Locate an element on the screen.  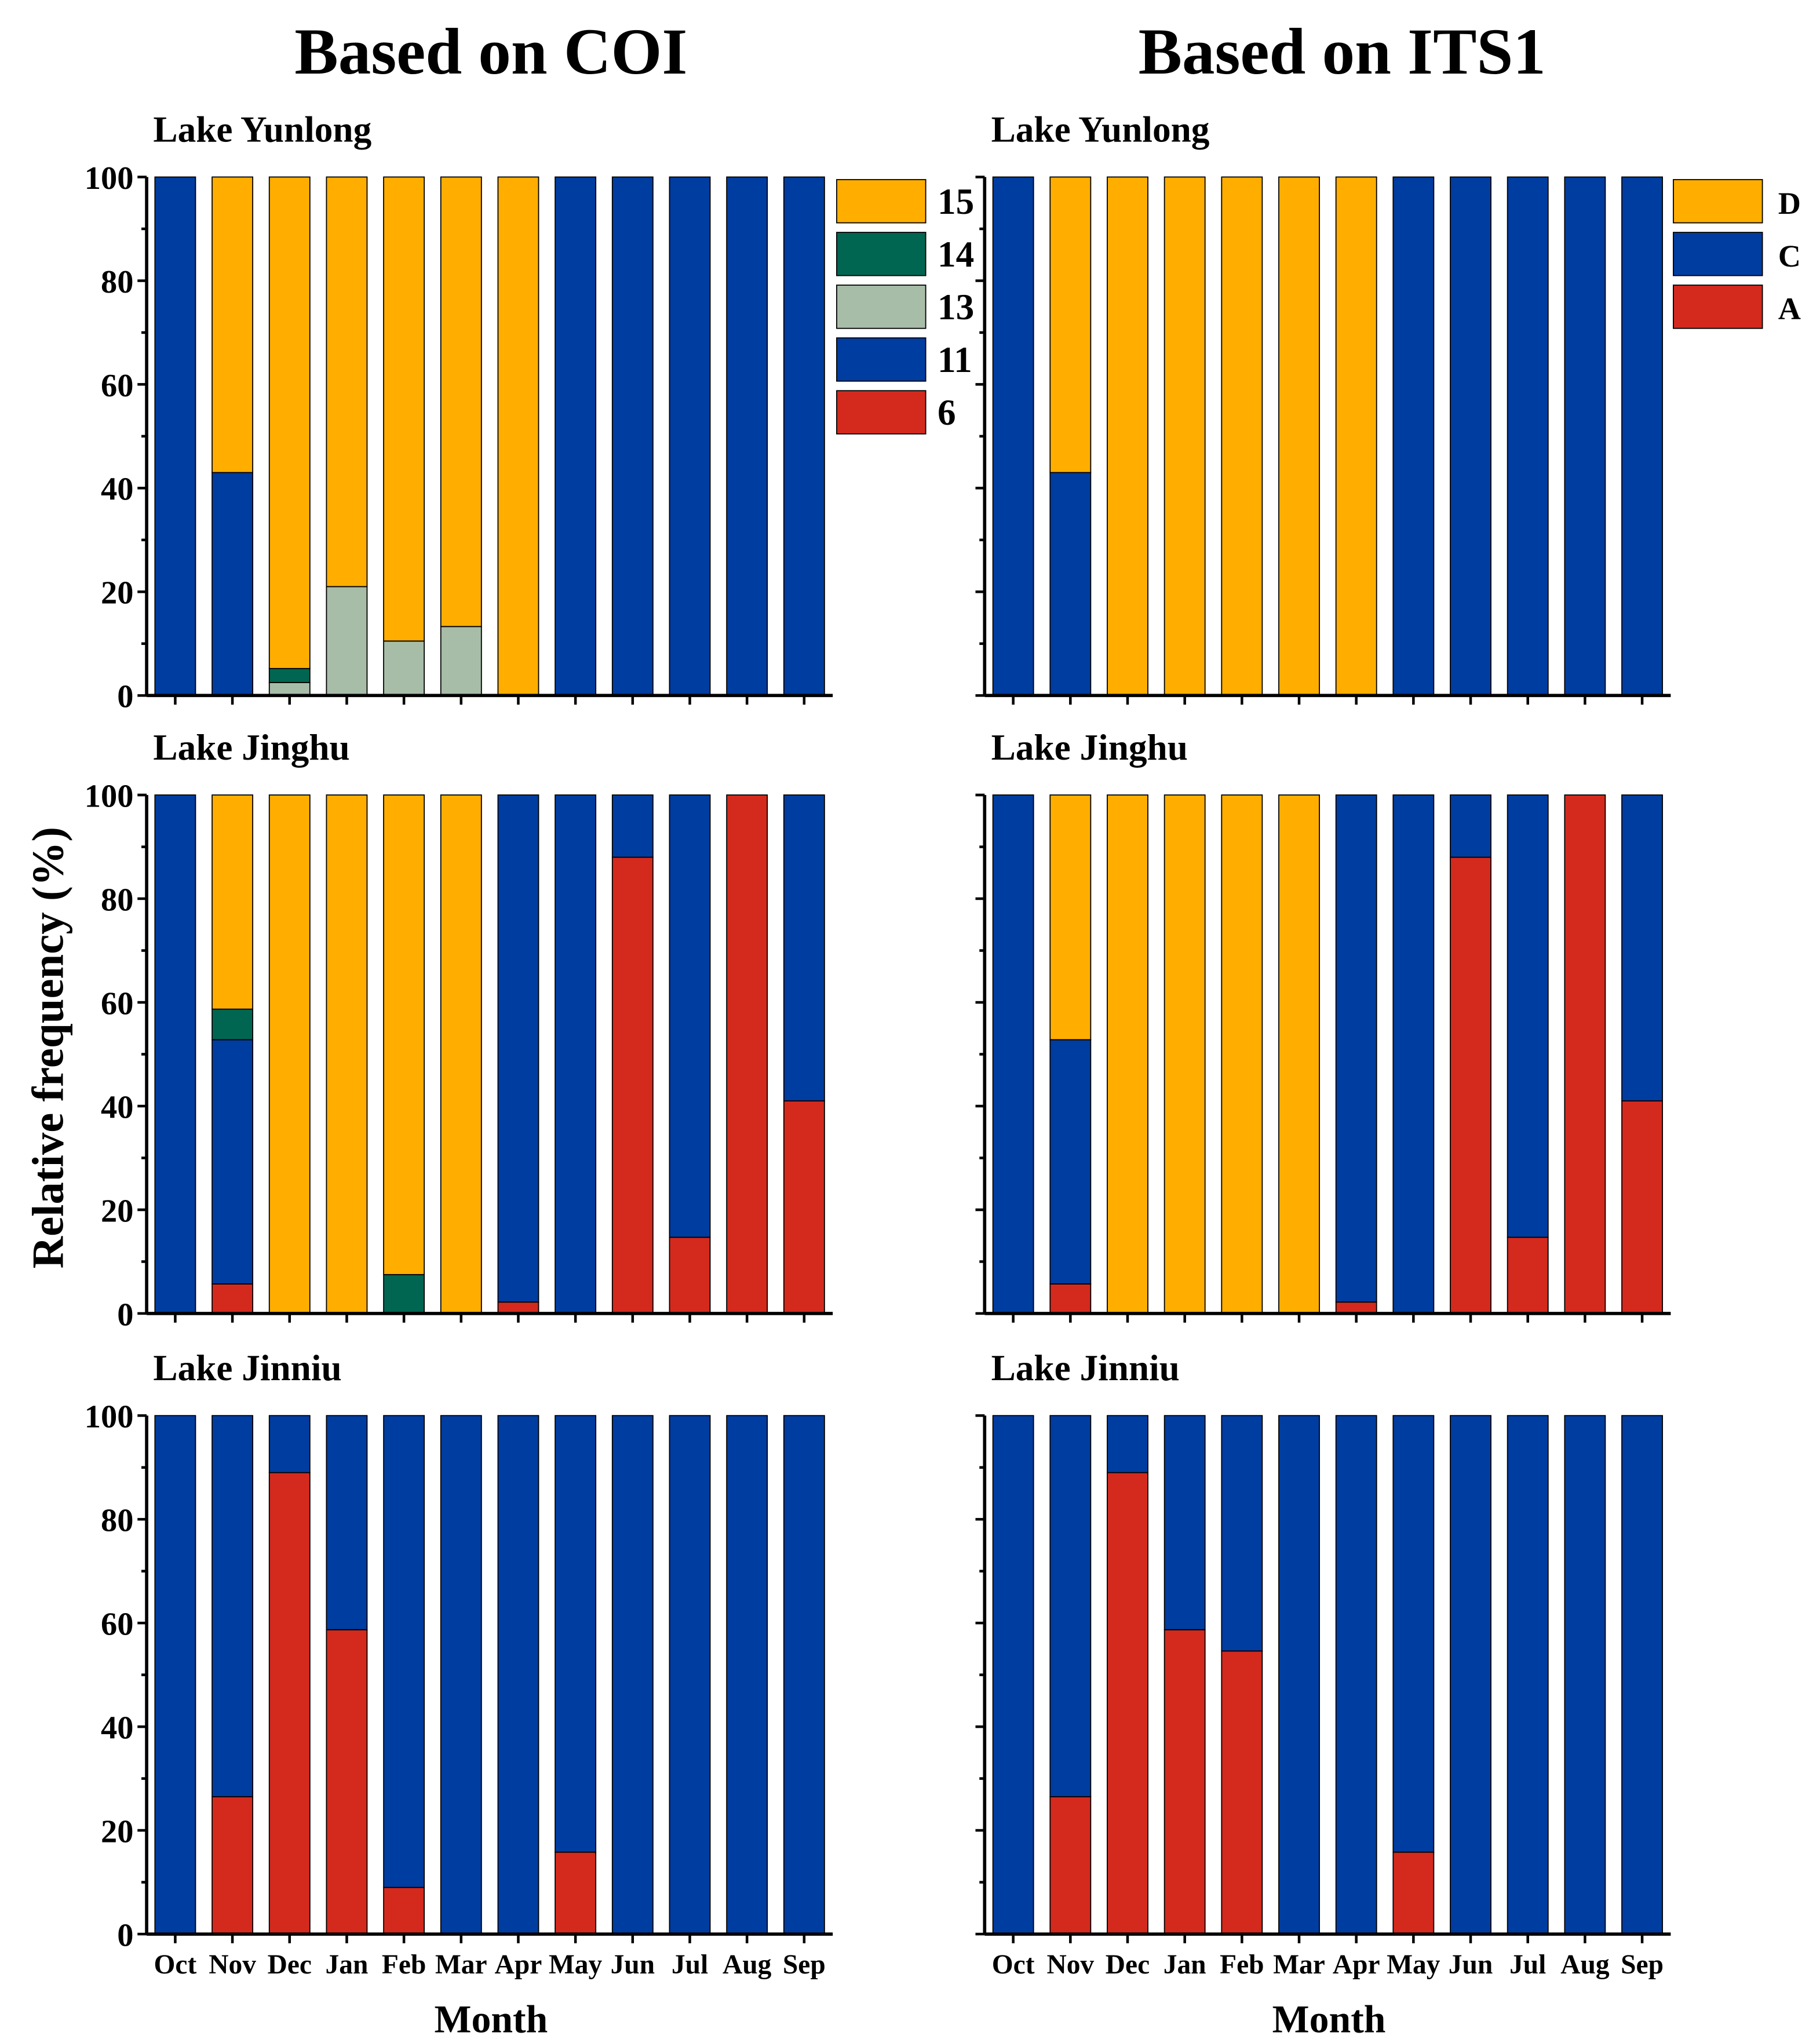
legend-label: D is located at coordinates (1790, 203).